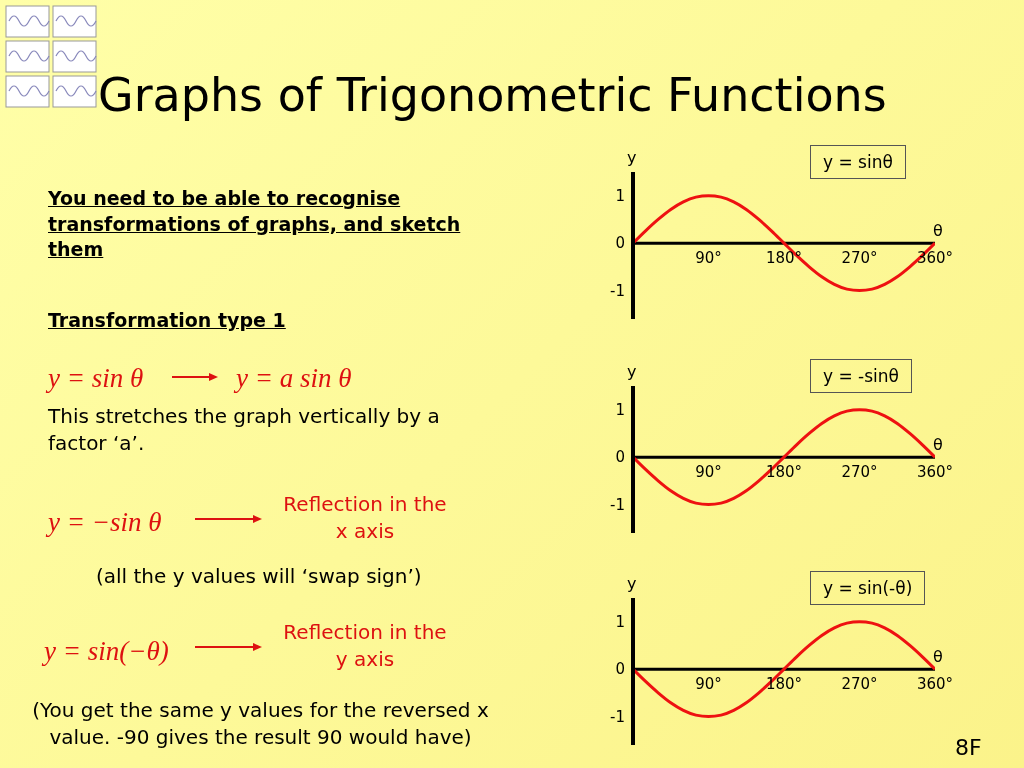 This screenshot has width=1024, height=768. I want to click on text: Reflection in the x axis, so click(365, 518).